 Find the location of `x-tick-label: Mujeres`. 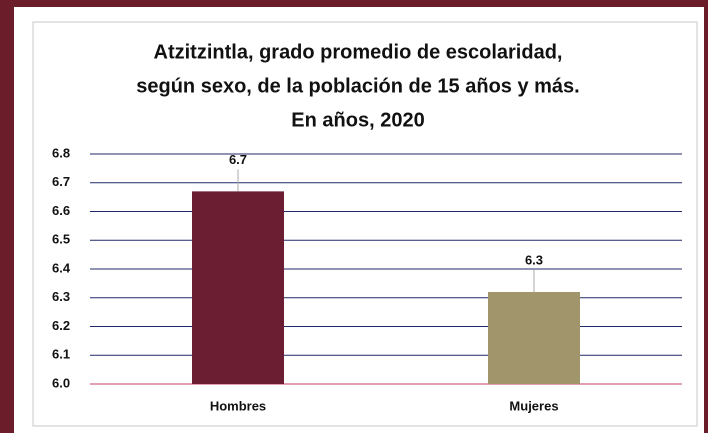

x-tick-label: Mujeres is located at coordinates (533, 405).